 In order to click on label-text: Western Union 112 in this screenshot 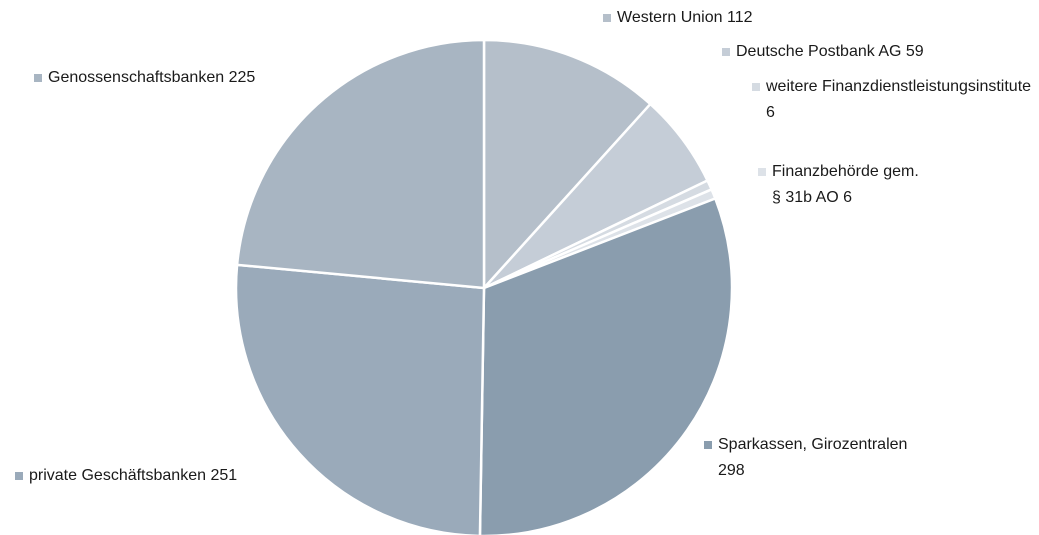, I will do `click(817, 18)`.